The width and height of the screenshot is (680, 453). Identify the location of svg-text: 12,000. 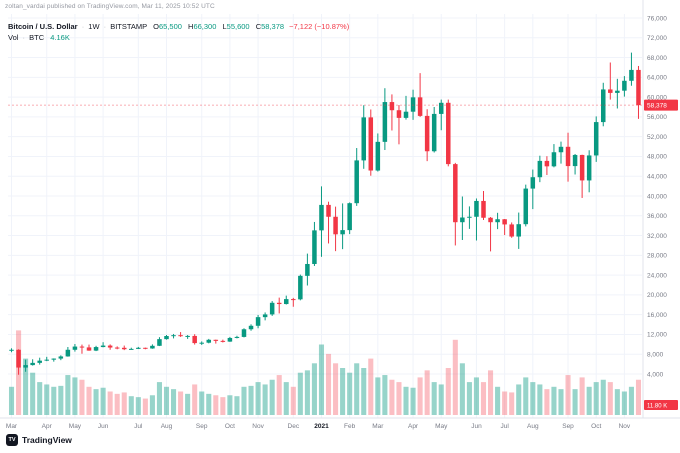
(657, 335).